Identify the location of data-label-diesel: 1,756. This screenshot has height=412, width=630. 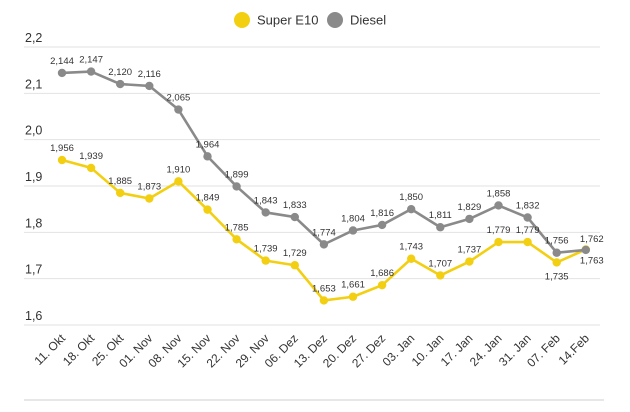
(557, 241).